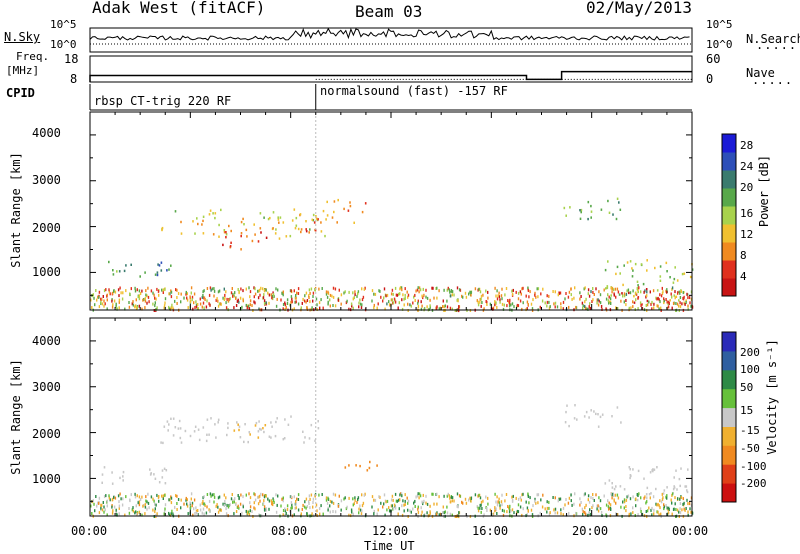  What do you see at coordinates (389, 11) in the screenshot?
I see `beam-title: Beam 03` at bounding box center [389, 11].